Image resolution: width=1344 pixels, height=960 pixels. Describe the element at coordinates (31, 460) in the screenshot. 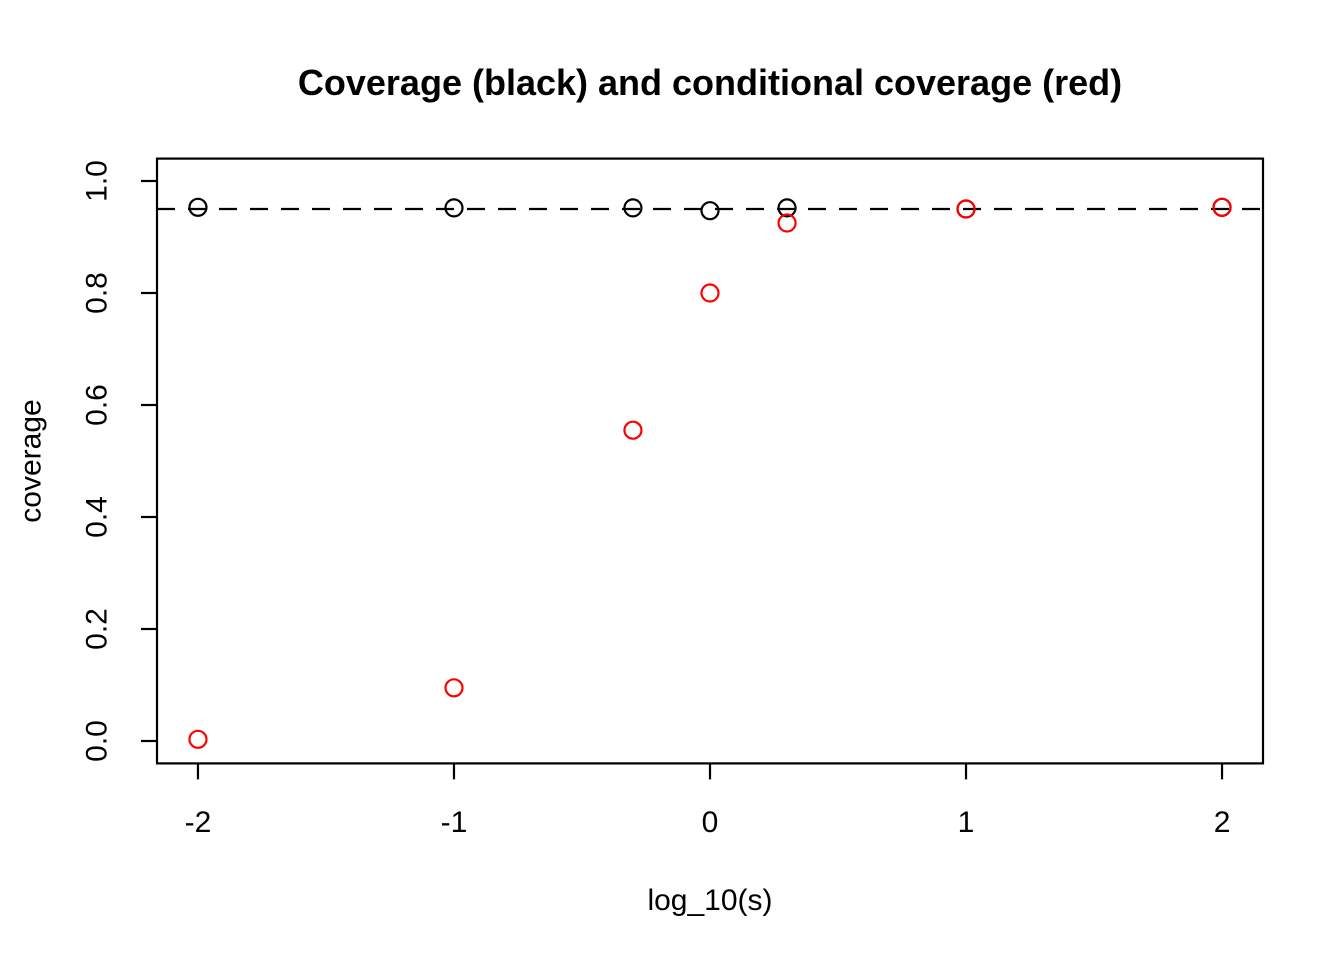

I see `y-axis-label: coverage` at that location.